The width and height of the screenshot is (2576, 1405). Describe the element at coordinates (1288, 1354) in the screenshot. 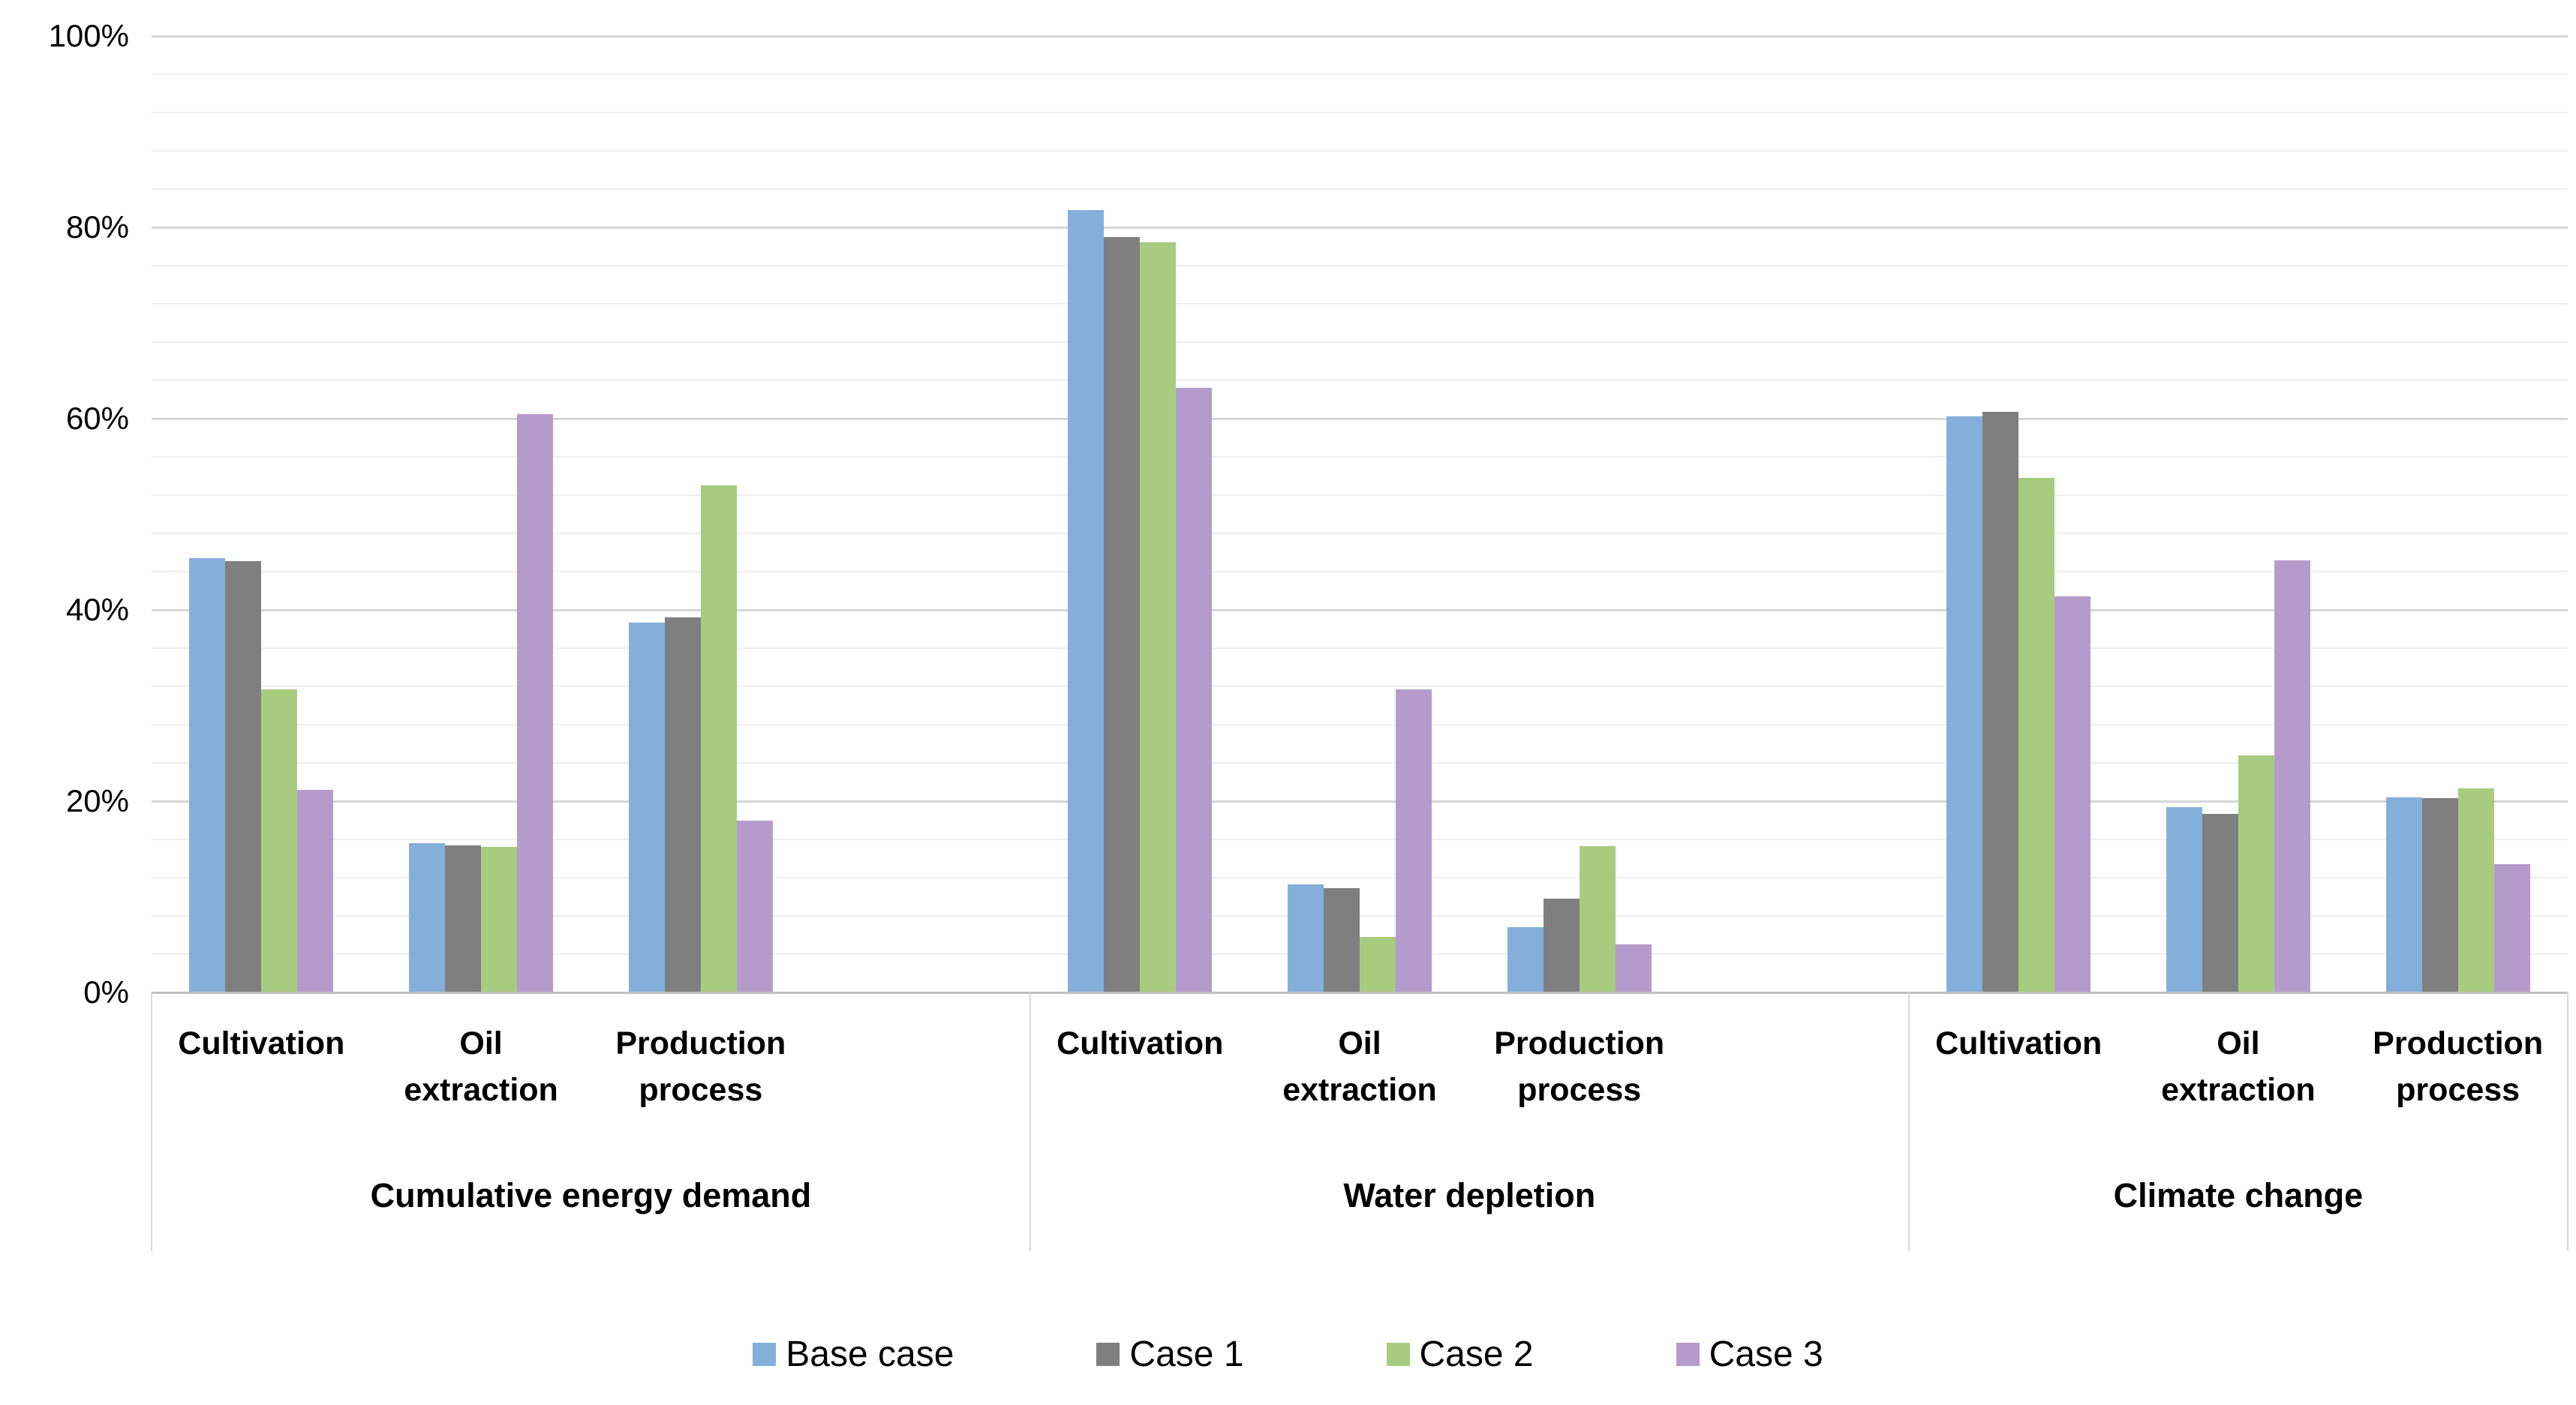

I see `legend: Base case Case 1 Case 2 Case 3` at that location.